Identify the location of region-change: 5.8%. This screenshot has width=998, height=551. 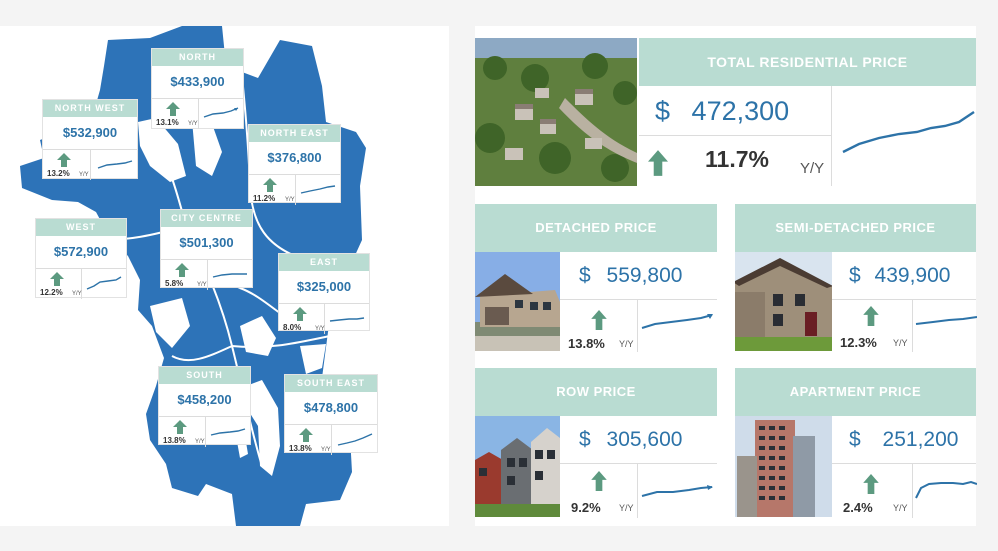
(174, 283).